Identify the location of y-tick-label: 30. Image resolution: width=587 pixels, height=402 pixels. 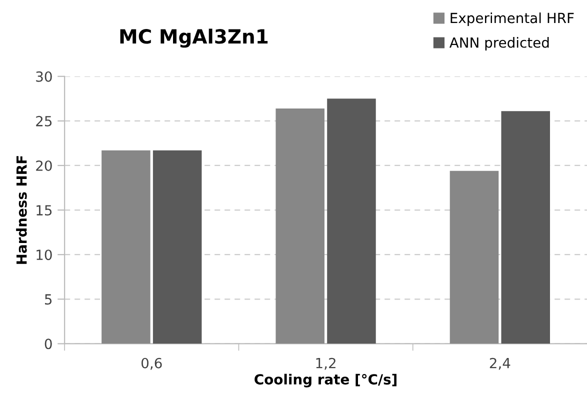
(44, 76).